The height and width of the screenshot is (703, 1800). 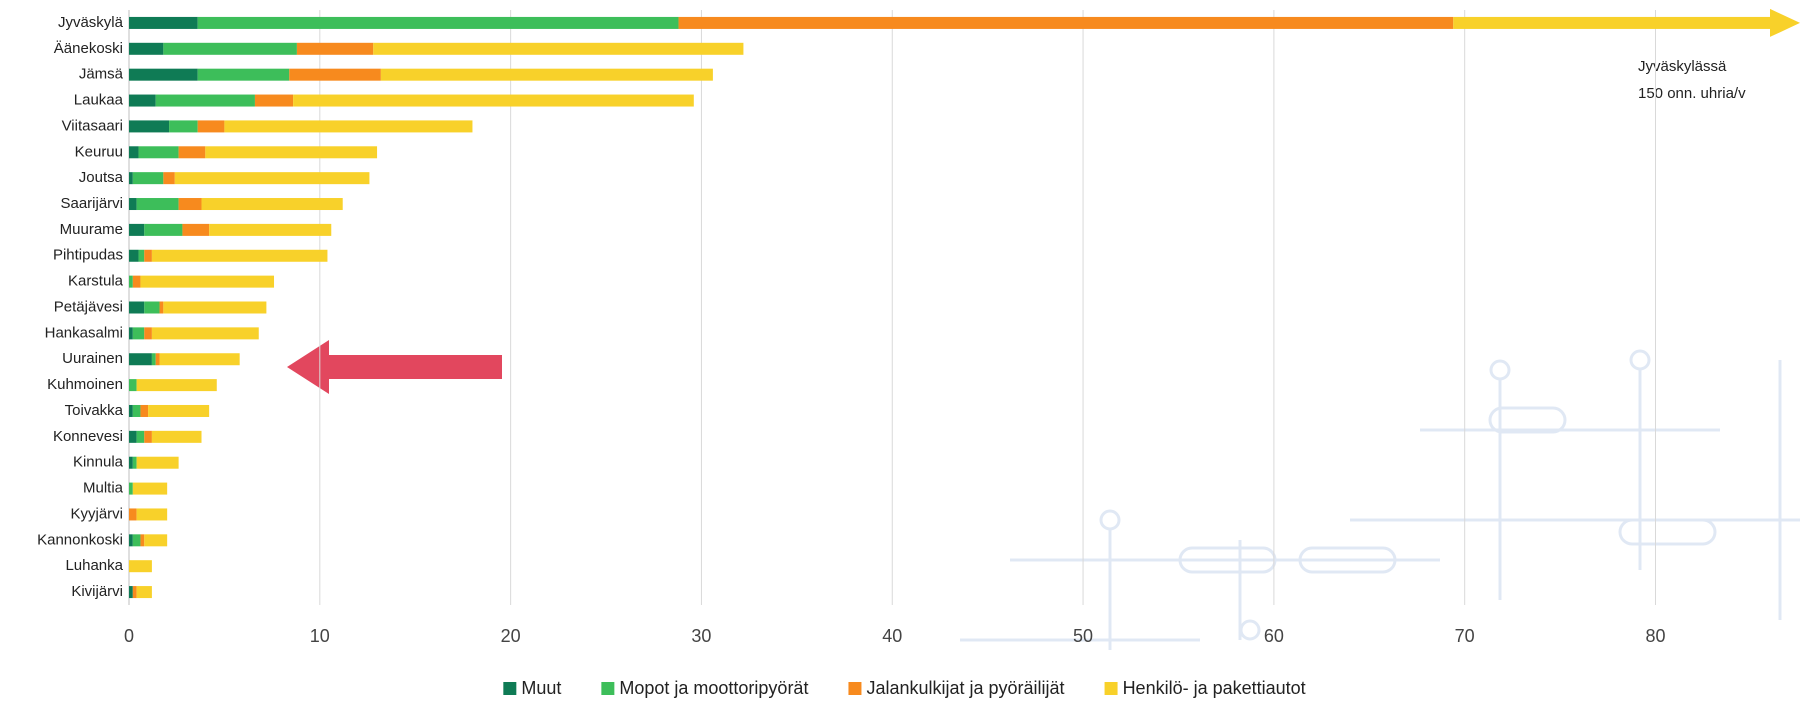 What do you see at coordinates (101, 177) in the screenshot?
I see `y-tick-label: Joutsa` at bounding box center [101, 177].